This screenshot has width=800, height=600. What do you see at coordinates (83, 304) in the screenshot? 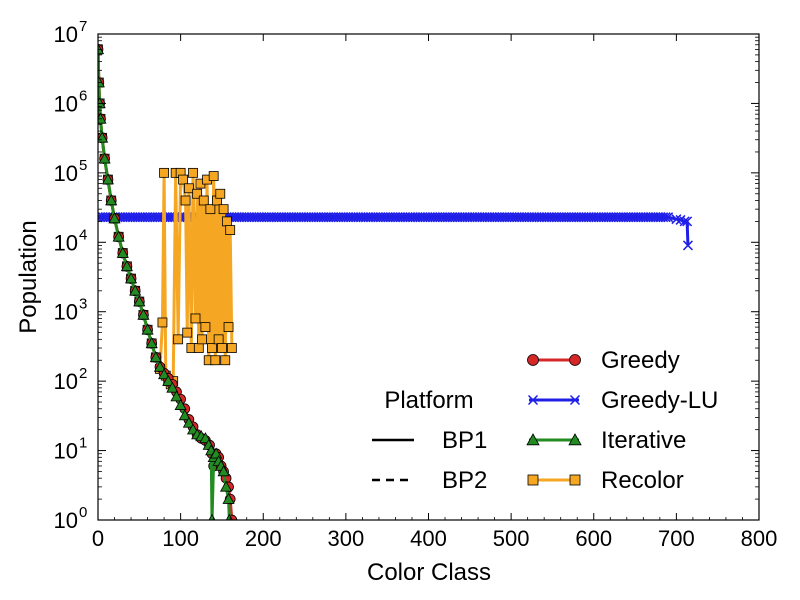
I see `y-tick-exponent: 3` at bounding box center [83, 304].